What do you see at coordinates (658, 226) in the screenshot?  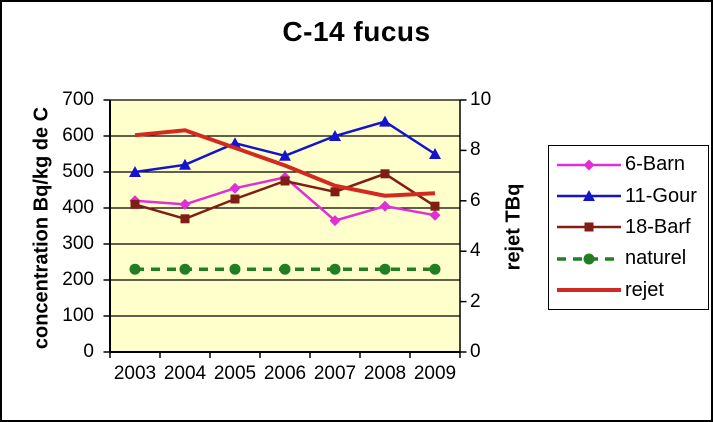 I see `legend-label: 18-Barf` at bounding box center [658, 226].